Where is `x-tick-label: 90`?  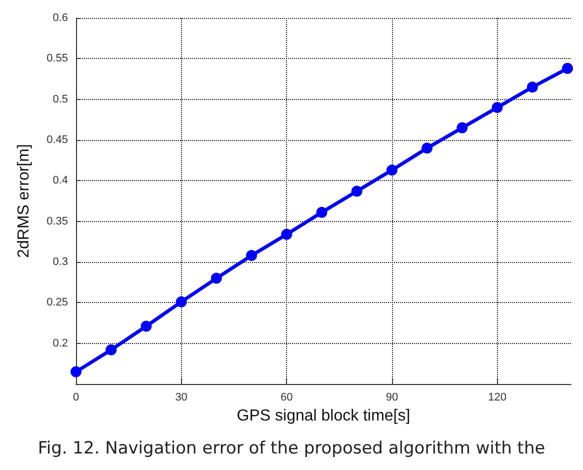 x-tick-label: 90 is located at coordinates (392, 398).